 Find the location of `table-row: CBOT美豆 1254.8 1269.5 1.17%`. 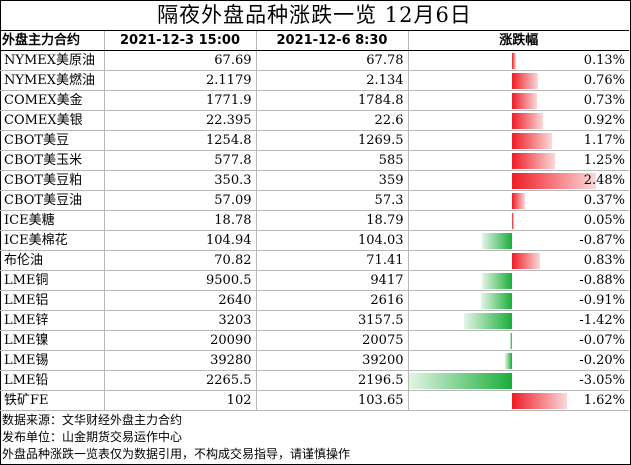

table-row: CBOT美豆 1254.8 1269.5 1.17% is located at coordinates (314, 140).